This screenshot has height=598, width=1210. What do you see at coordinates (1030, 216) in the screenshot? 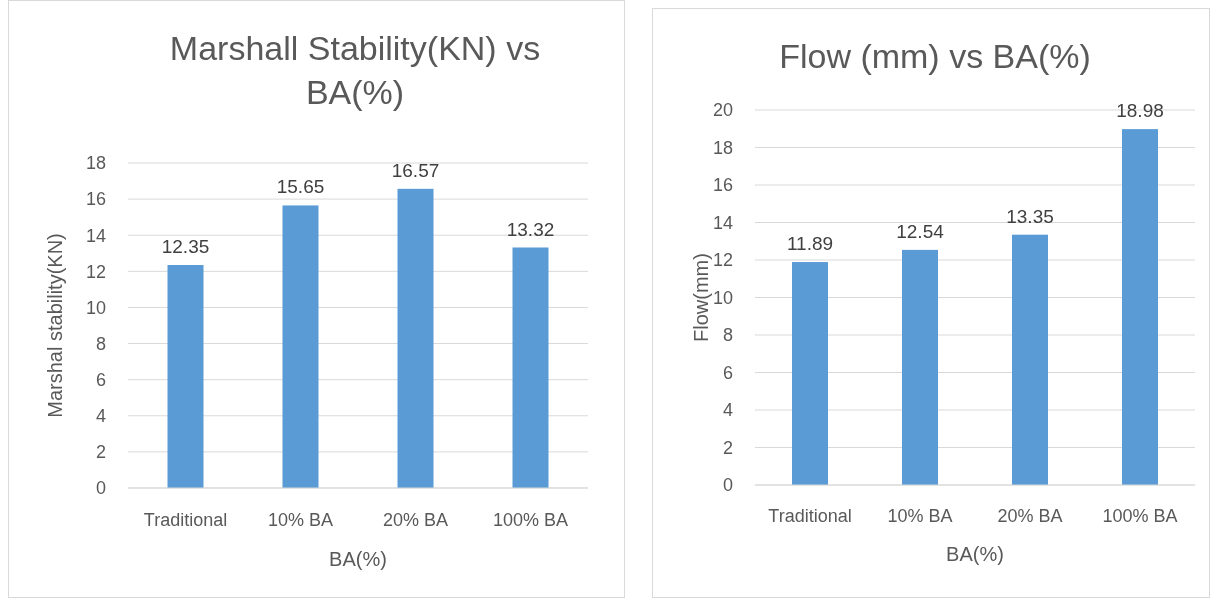
I see `data-label: 13.35` at bounding box center [1030, 216].